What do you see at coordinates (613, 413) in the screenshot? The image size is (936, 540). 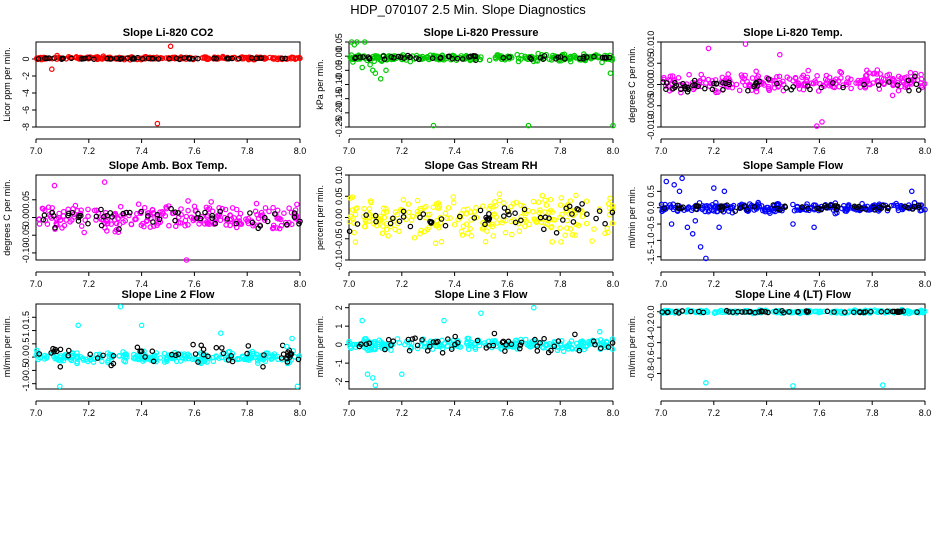 I see `x-tick-label: 8.0` at bounding box center [613, 413].